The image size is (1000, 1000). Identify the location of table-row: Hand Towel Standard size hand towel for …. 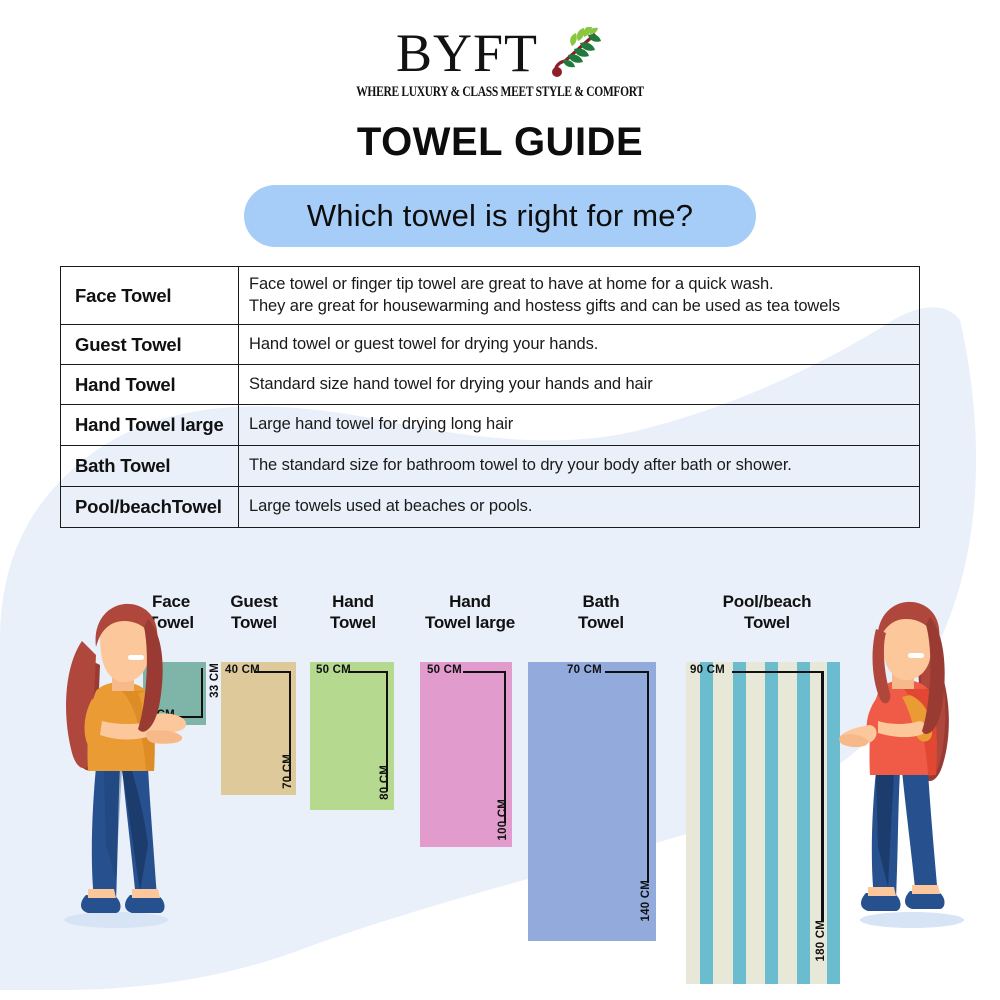
(490, 384).